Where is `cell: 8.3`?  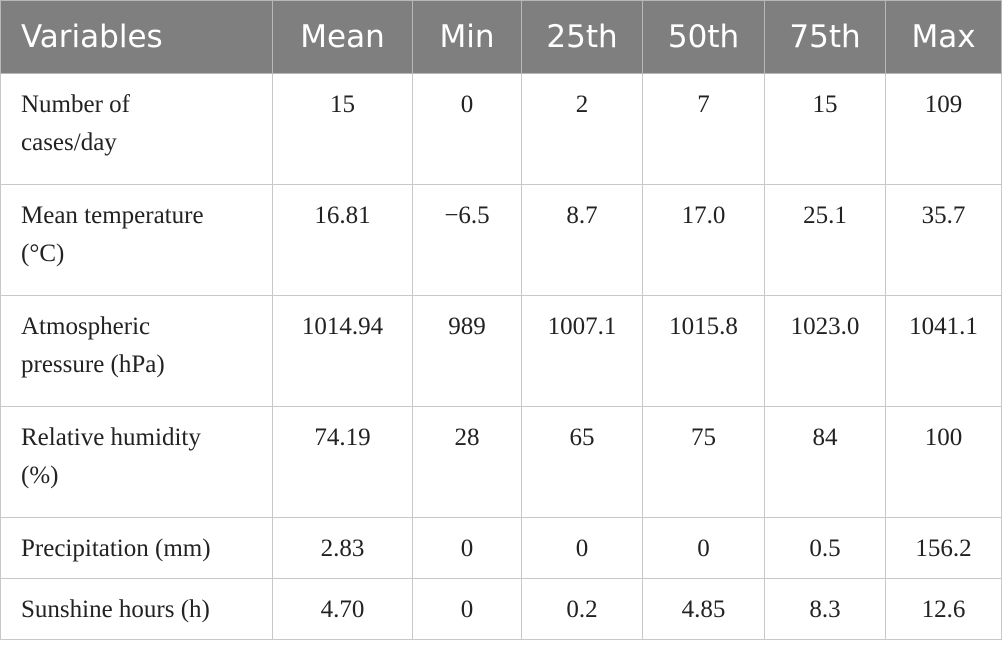 cell: 8.3 is located at coordinates (825, 609).